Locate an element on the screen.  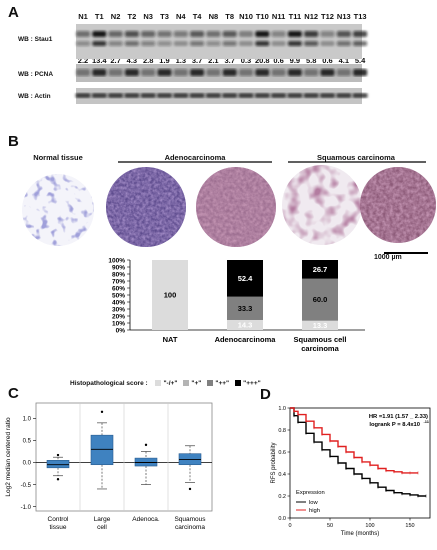
lane-label: N12 is located at coordinates (311, 16).